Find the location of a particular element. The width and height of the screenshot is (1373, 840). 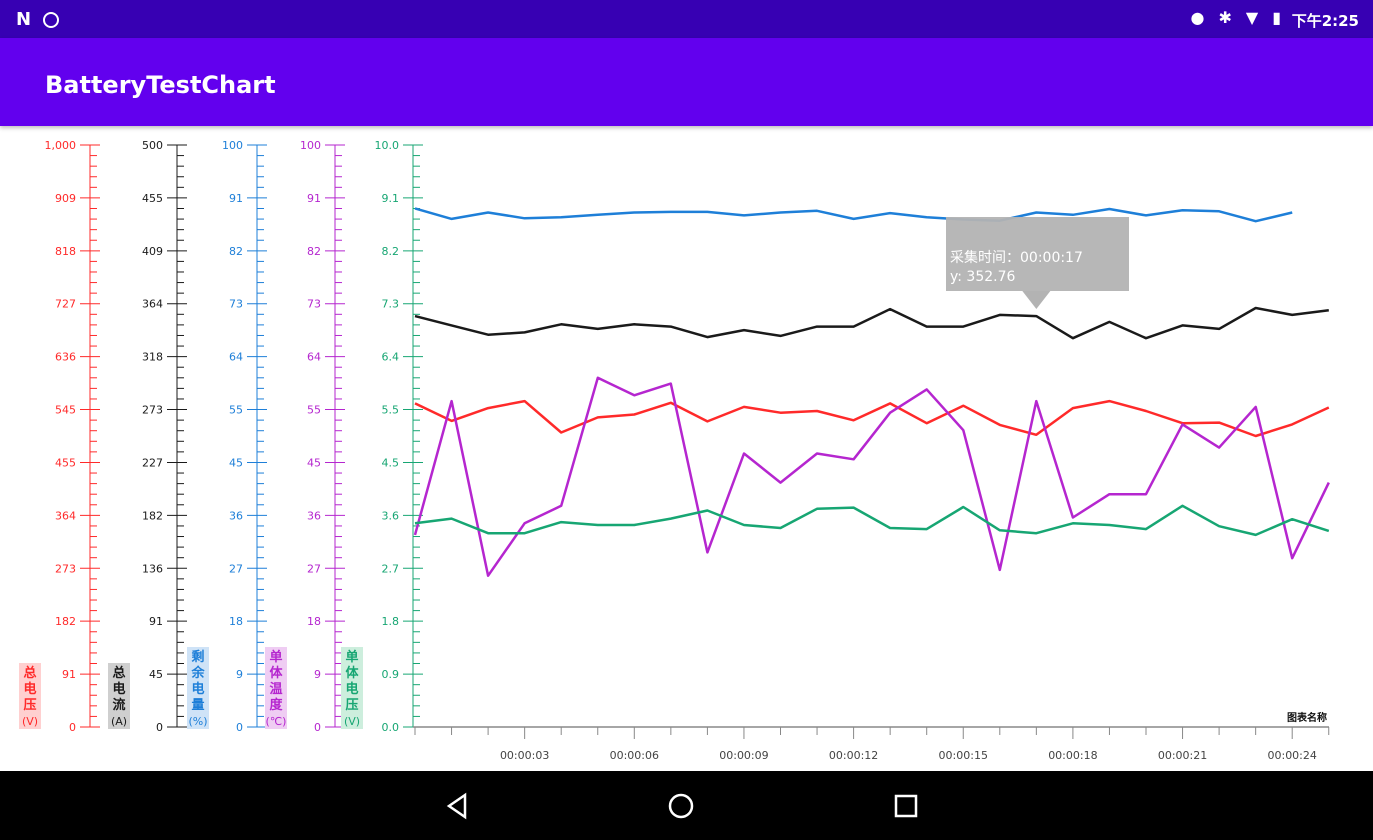

tick-label-remaining_capacity: 45 is located at coordinates (236, 462).